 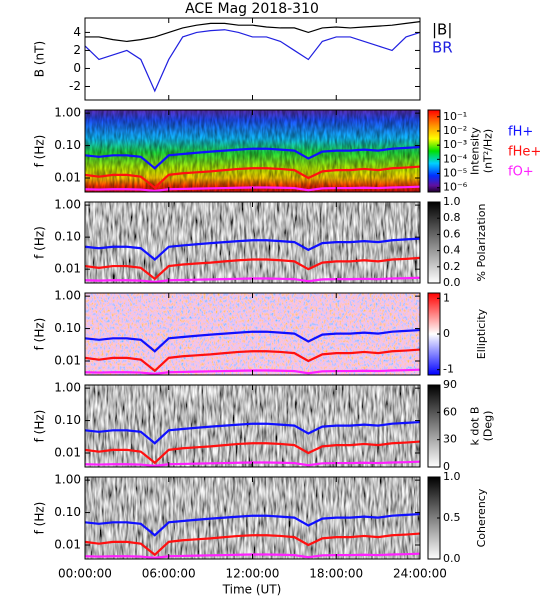 What do you see at coordinates (455, 187) in the screenshot?
I see `colorbar-tick-label: 10⁻⁶` at bounding box center [455, 187].